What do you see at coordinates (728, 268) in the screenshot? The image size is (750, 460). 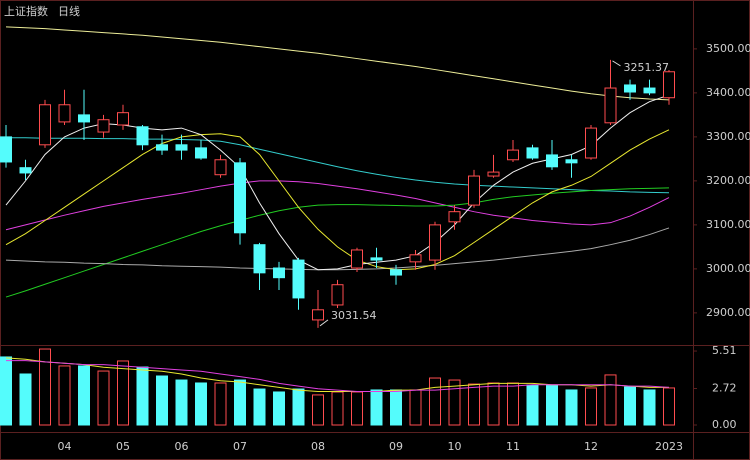 I see `y-tick-label: 3000.00` at bounding box center [728, 268].